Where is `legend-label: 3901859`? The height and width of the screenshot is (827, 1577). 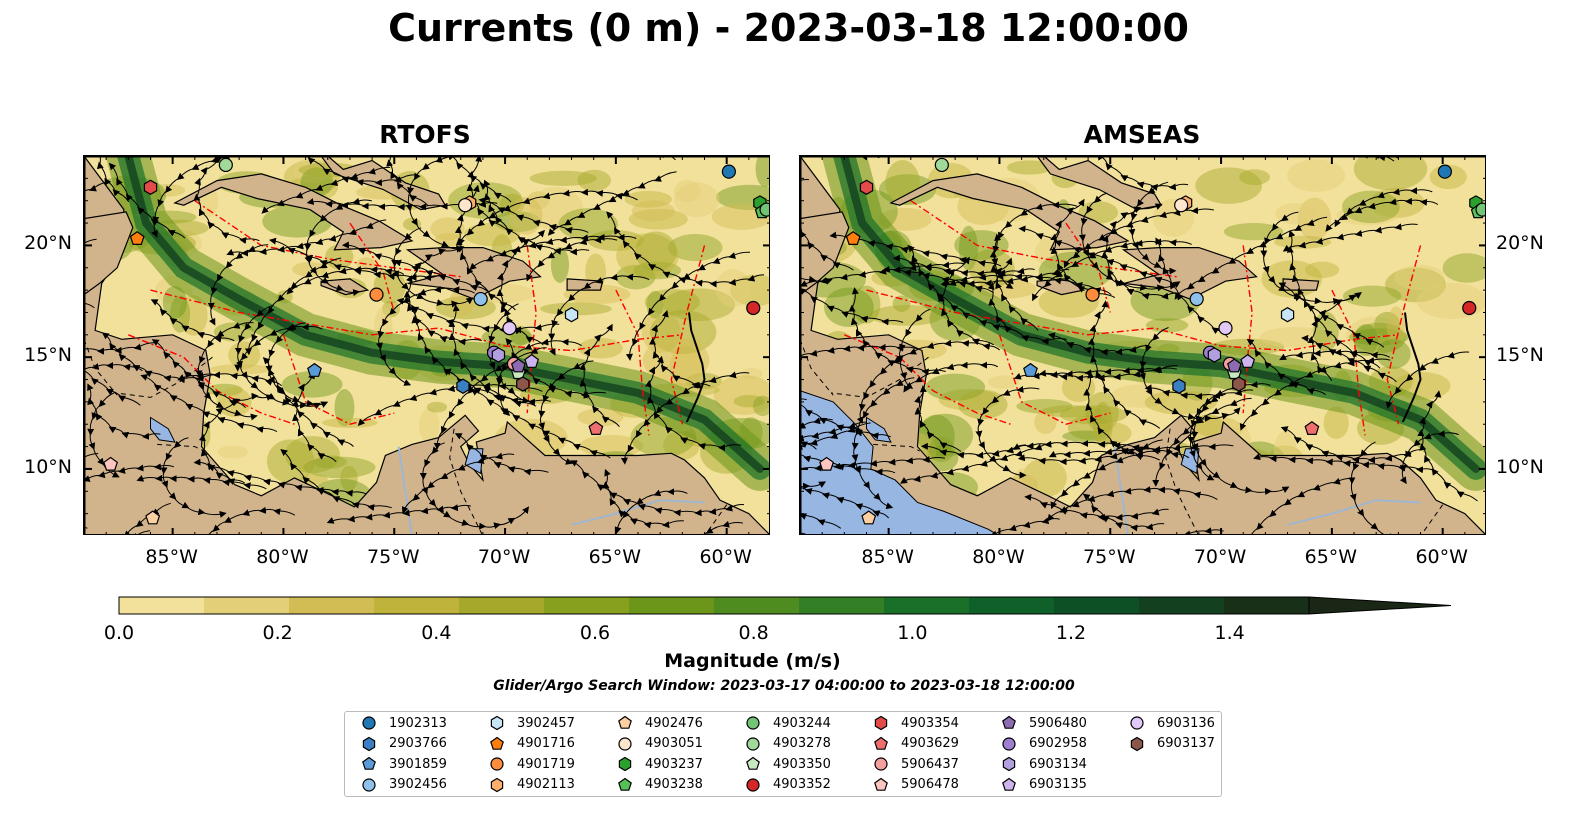
legend-label: 3901859 is located at coordinates (418, 764).